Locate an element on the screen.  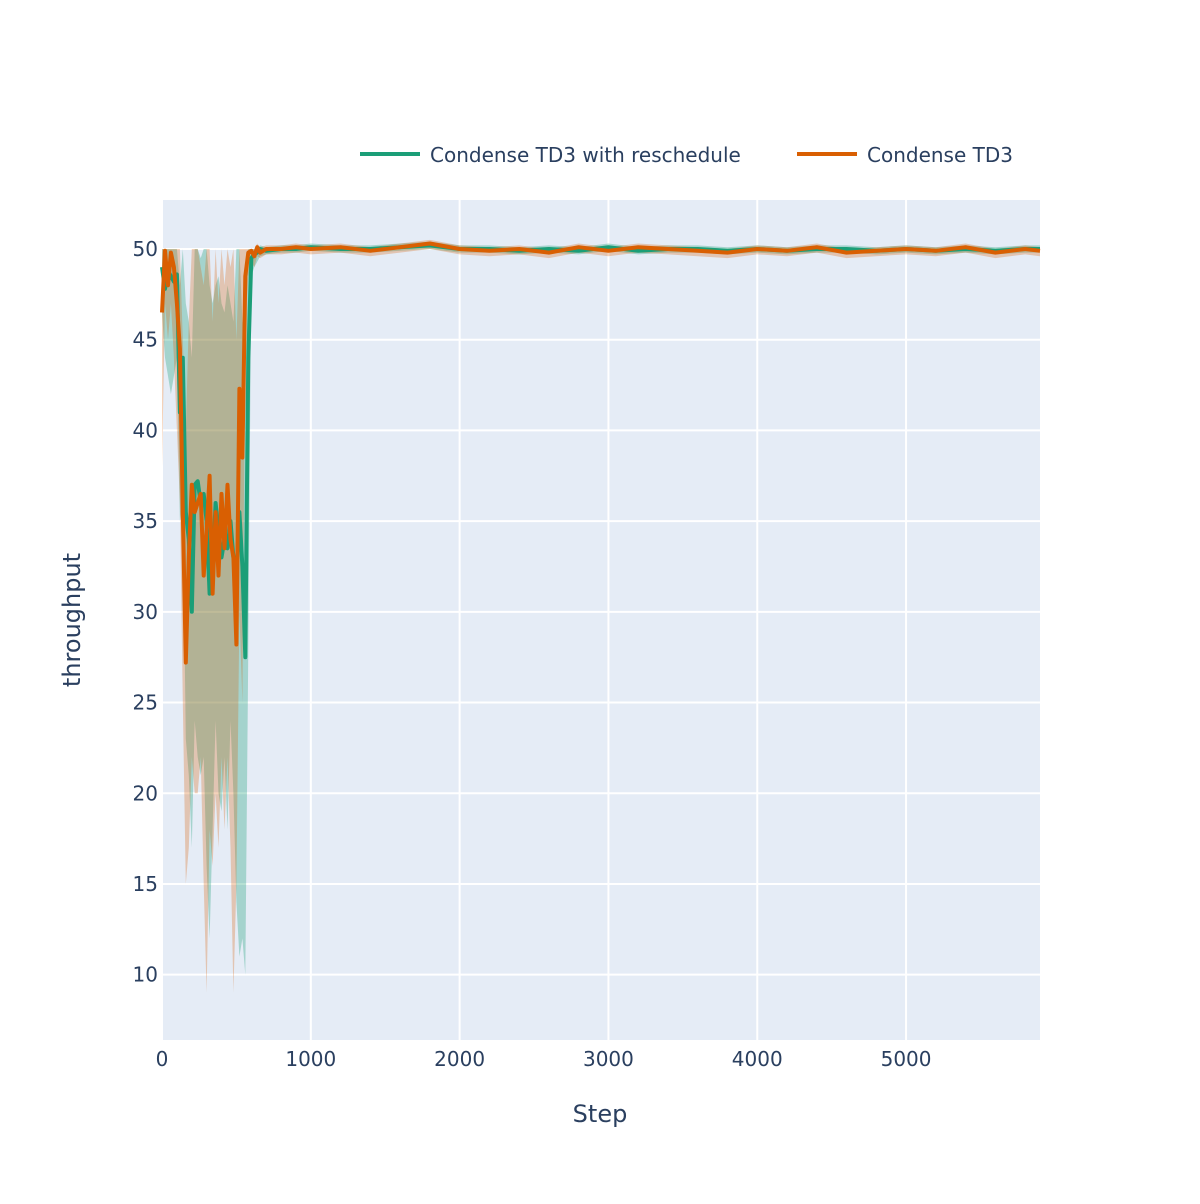
x-tick-label: 0 is located at coordinates (162, 1059).